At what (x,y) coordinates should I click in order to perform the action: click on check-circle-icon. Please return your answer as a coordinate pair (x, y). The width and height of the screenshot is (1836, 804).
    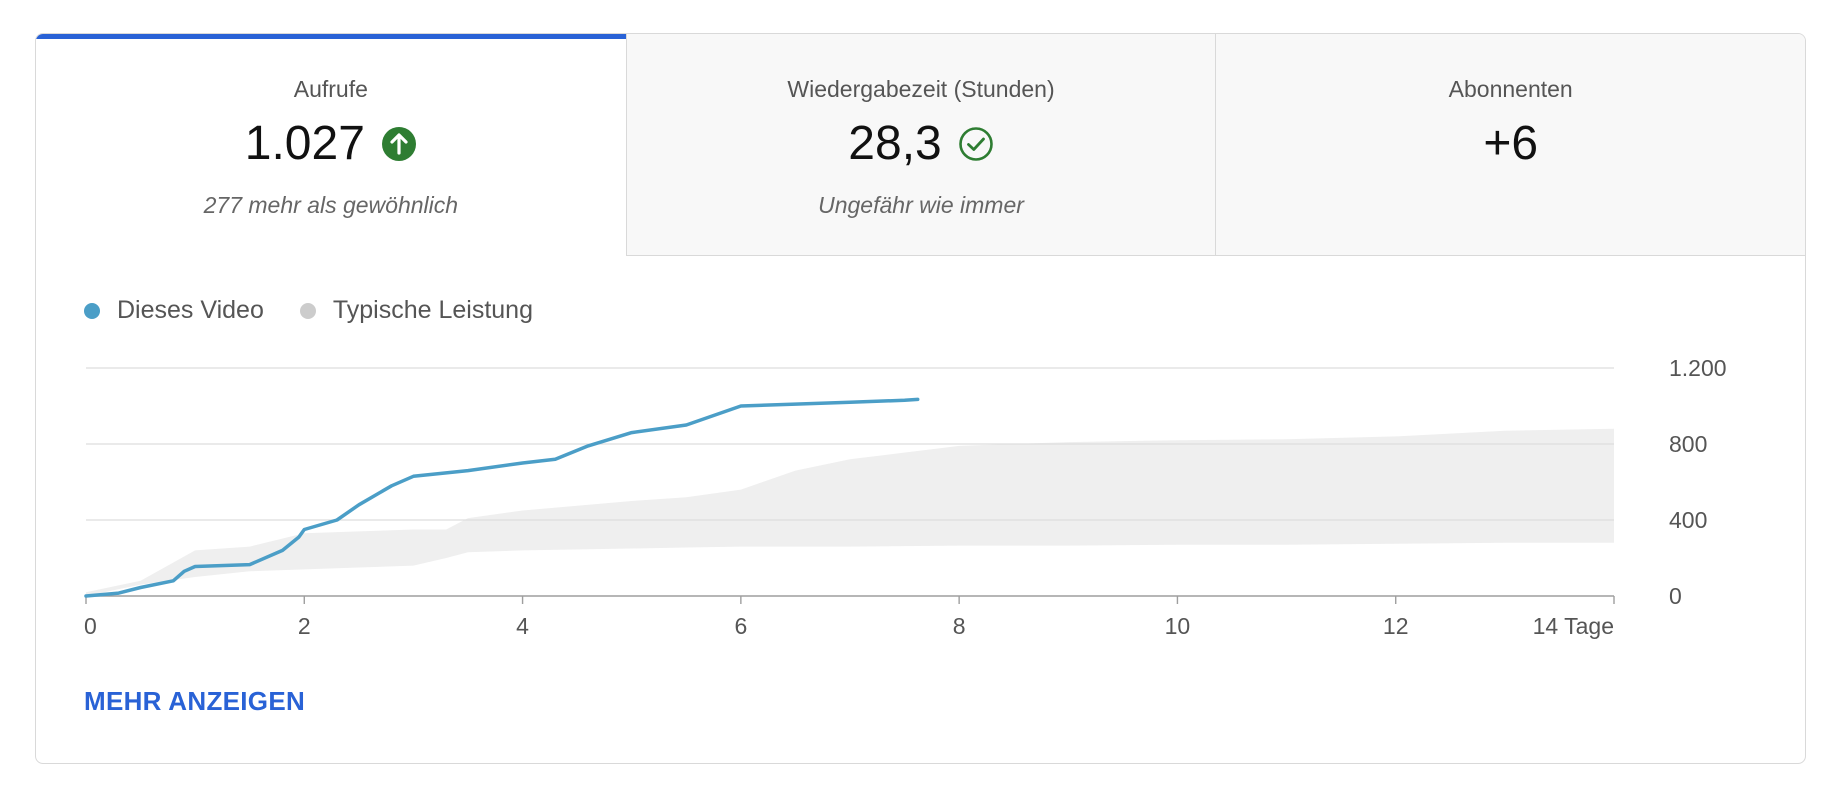
    Looking at the image, I should click on (975, 144).